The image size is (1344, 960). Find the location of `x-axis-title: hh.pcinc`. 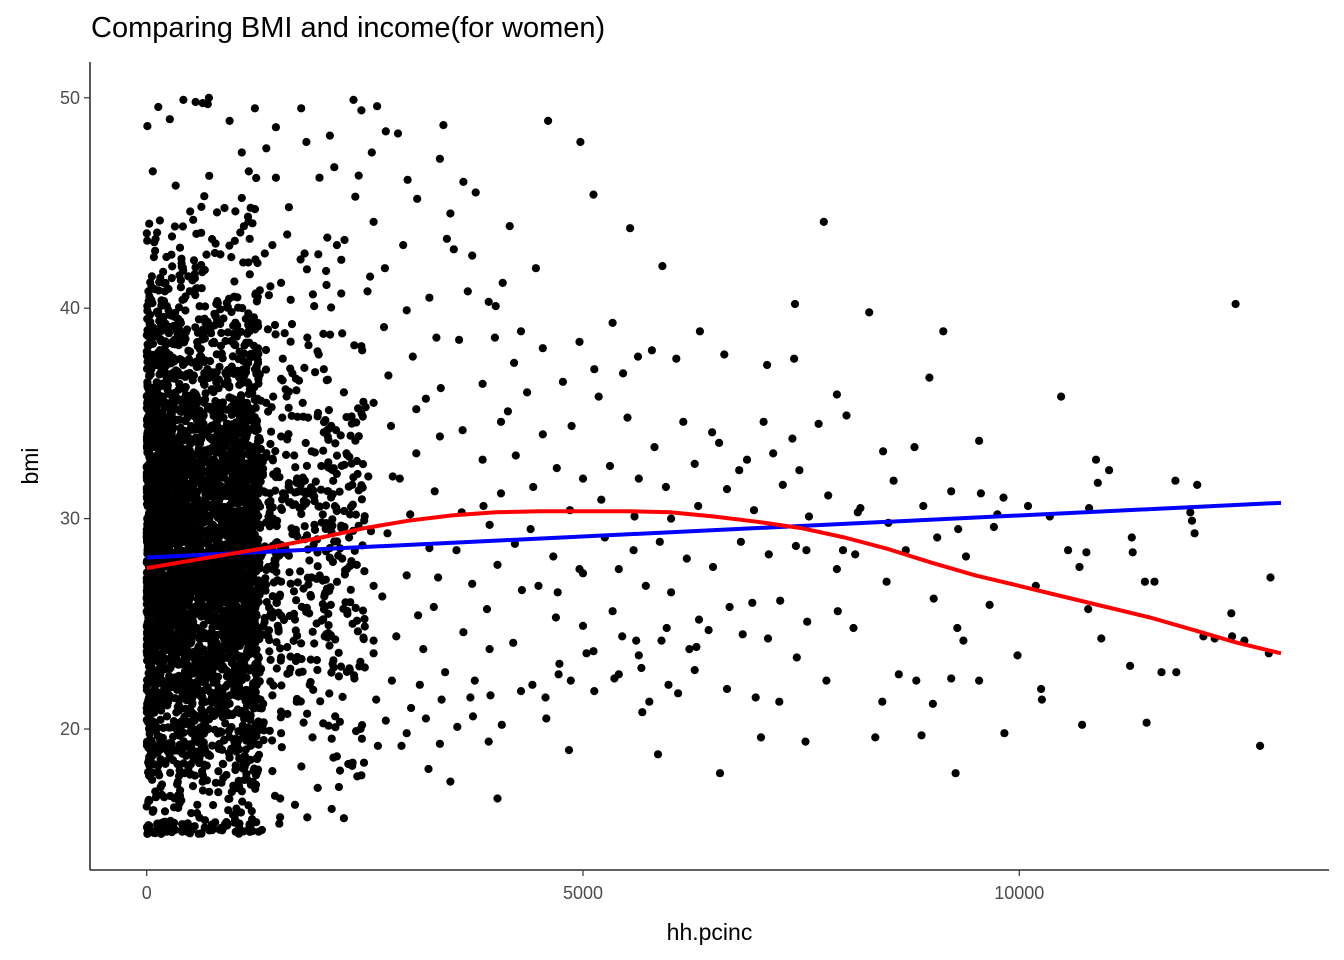

x-axis-title: hh.pcinc is located at coordinates (710, 932).